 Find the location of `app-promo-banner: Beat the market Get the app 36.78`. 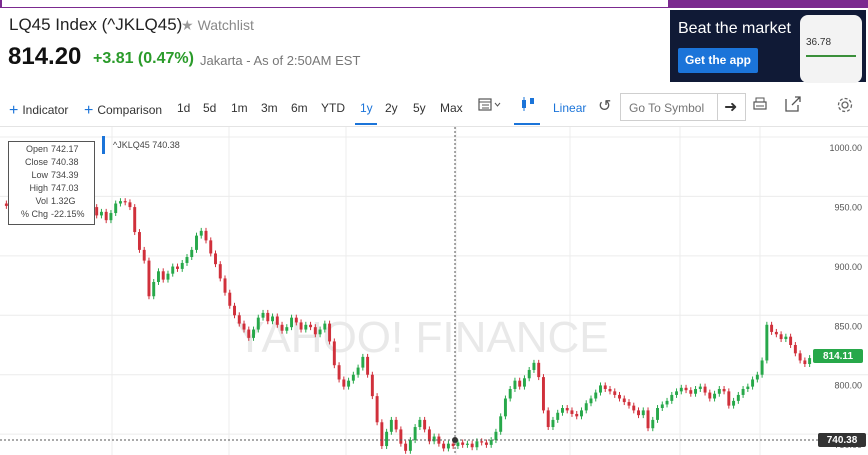

app-promo-banner: Beat the market Get the app 36.78 is located at coordinates (768, 46).